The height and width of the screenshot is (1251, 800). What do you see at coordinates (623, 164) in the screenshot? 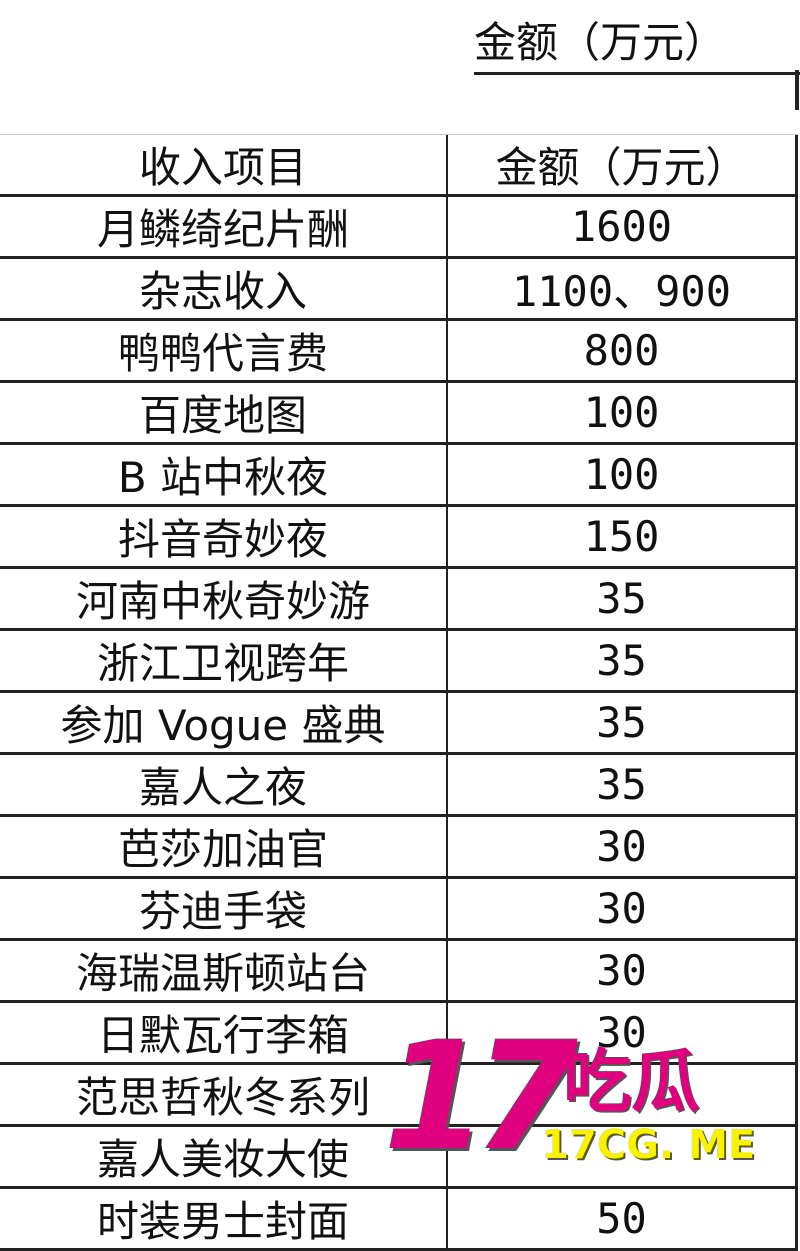
I see `header-amount: 金额（万元）` at bounding box center [623, 164].